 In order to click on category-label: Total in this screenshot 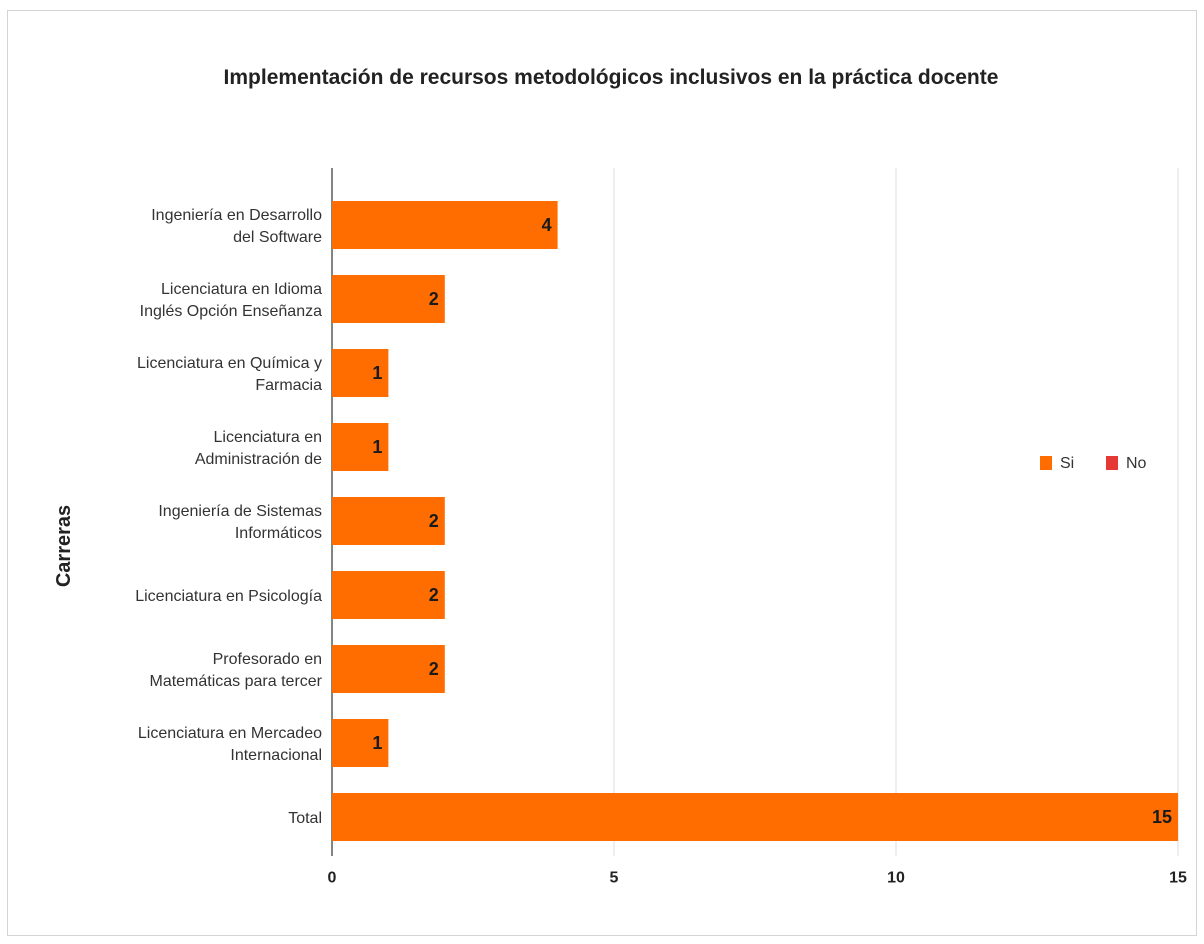, I will do `click(305, 818)`.